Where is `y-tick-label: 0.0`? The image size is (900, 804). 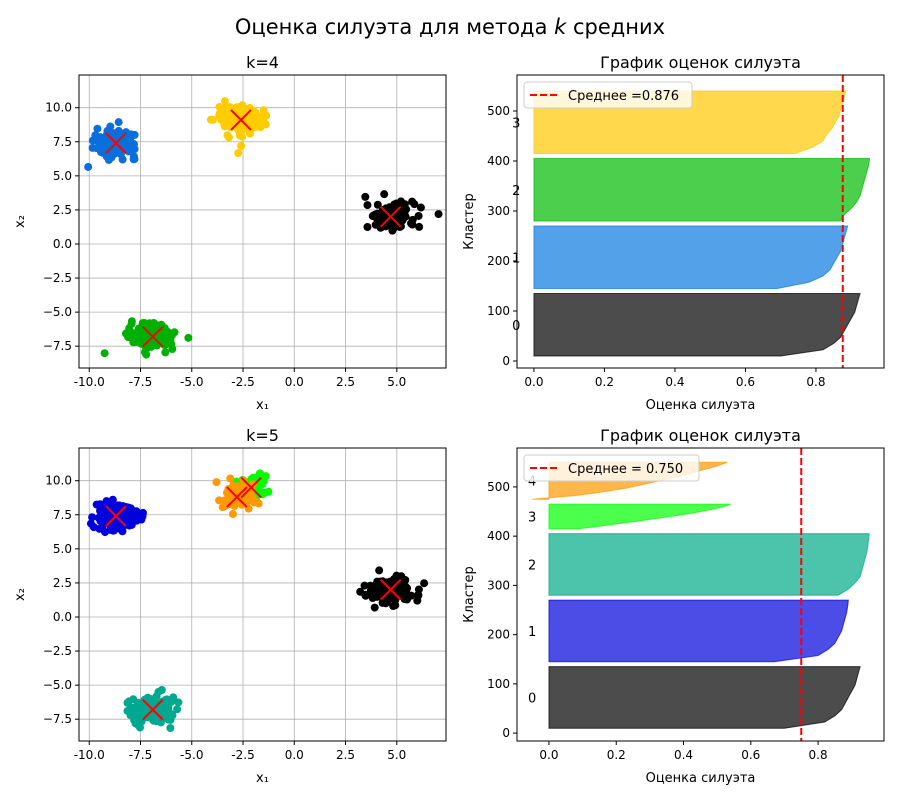
y-tick-label: 0.0 is located at coordinates (62, 244).